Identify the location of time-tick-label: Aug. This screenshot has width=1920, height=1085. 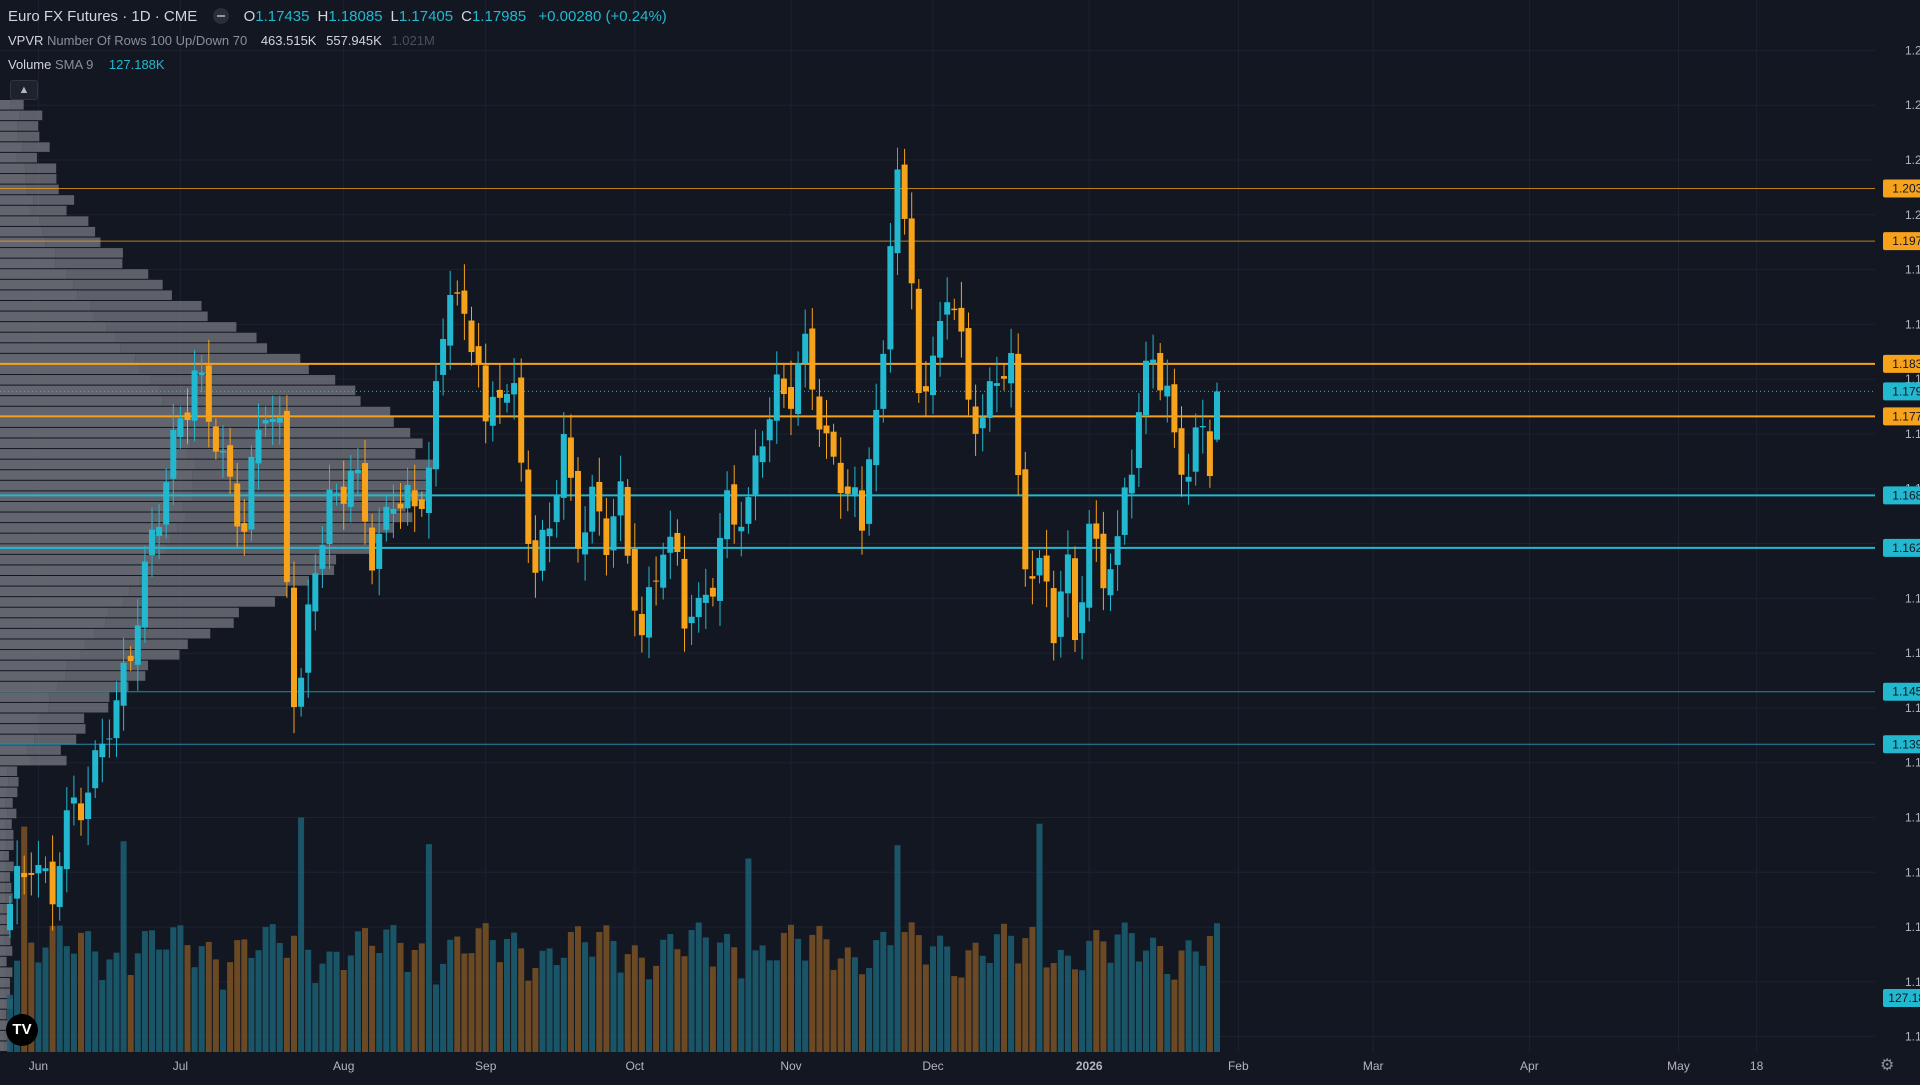
(343, 1066).